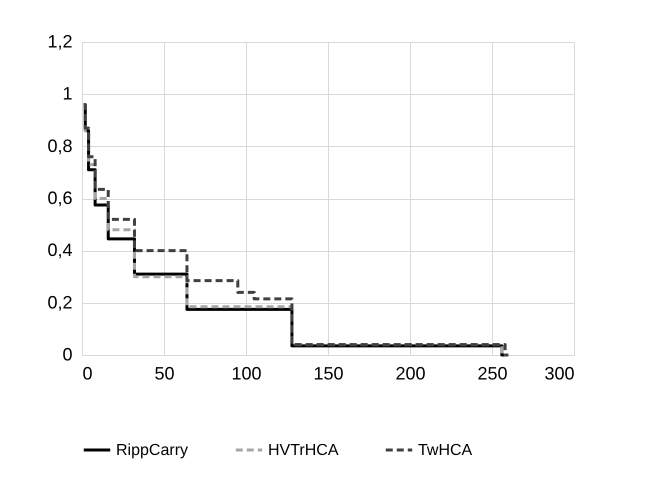  What do you see at coordinates (59, 302) in the screenshot?
I see `y-tick-label: 0,2` at bounding box center [59, 302].